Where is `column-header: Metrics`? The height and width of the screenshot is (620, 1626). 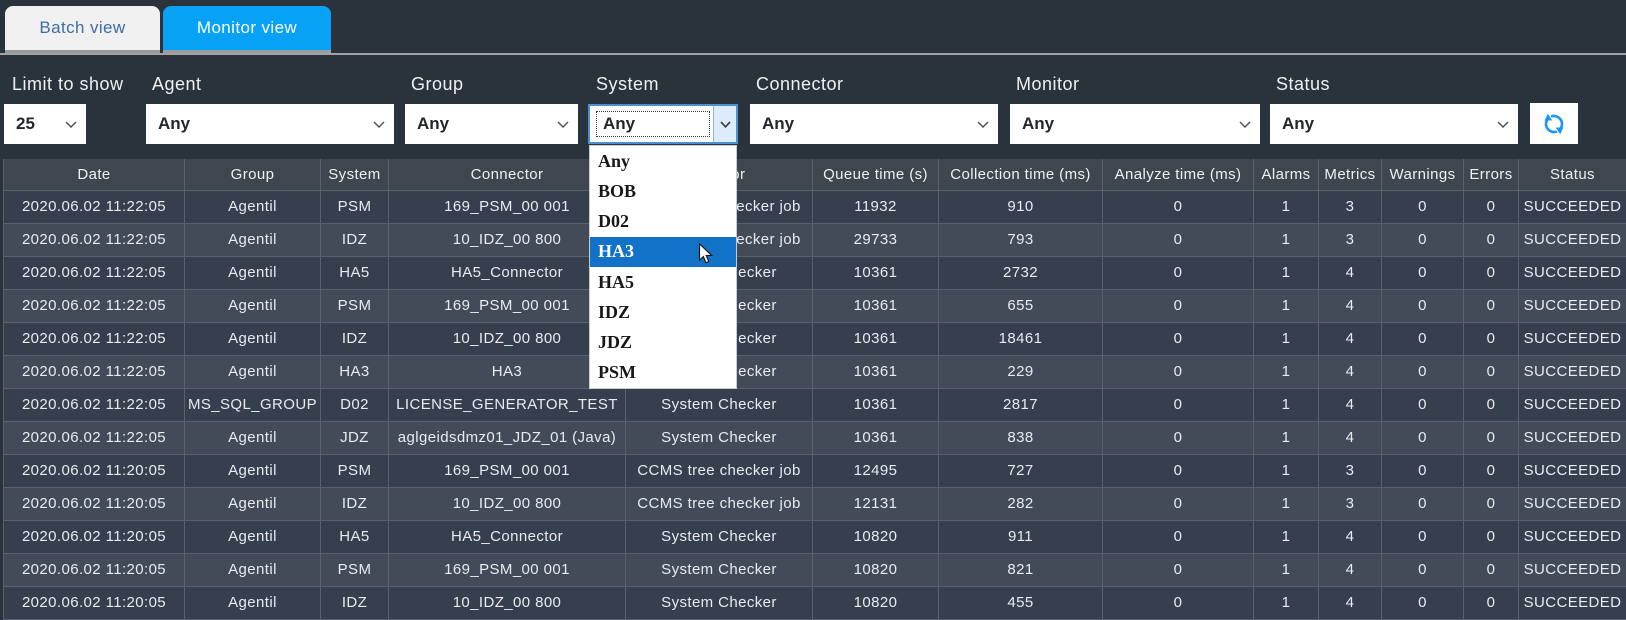
column-header: Metrics is located at coordinates (1350, 174).